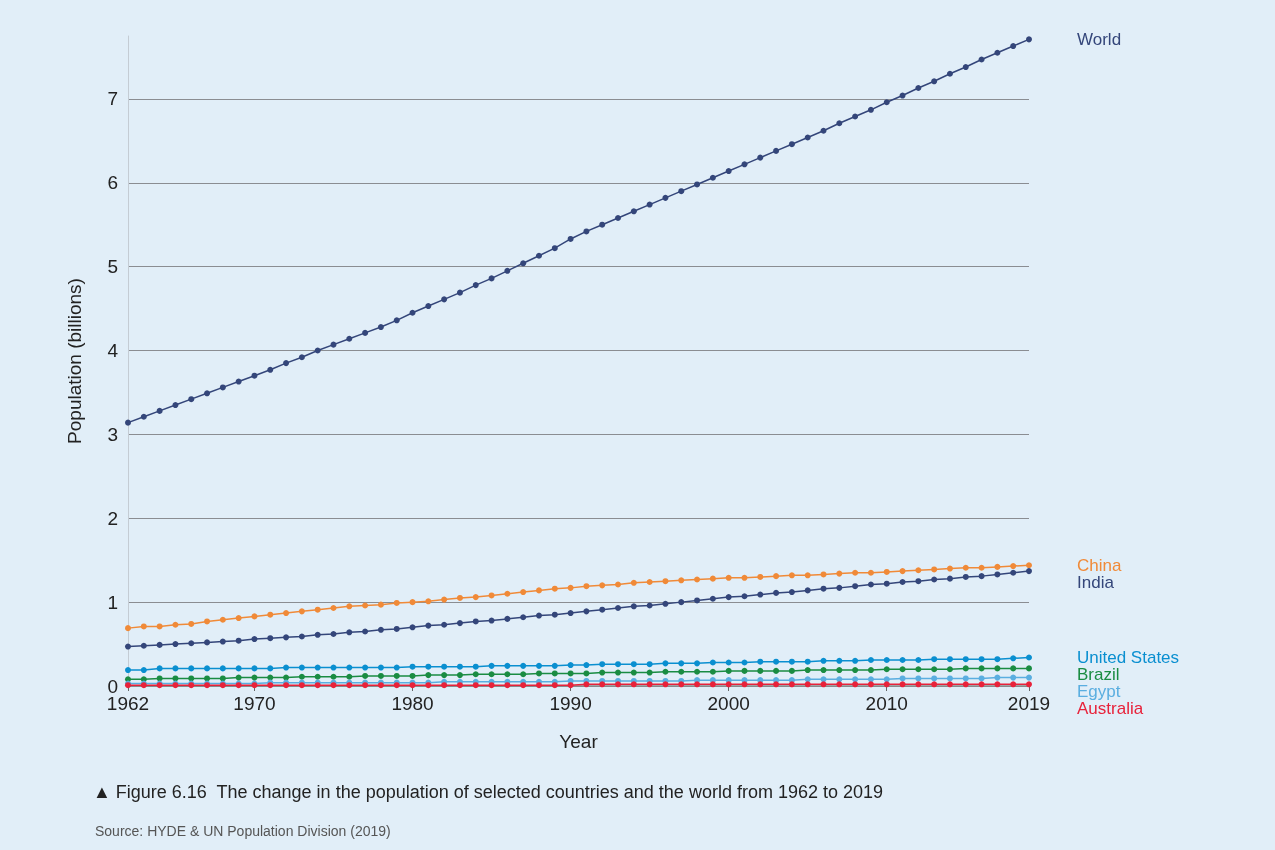 Image resolution: width=1275 pixels, height=850 pixels. I want to click on y-tick-label: 4, so click(113, 351).